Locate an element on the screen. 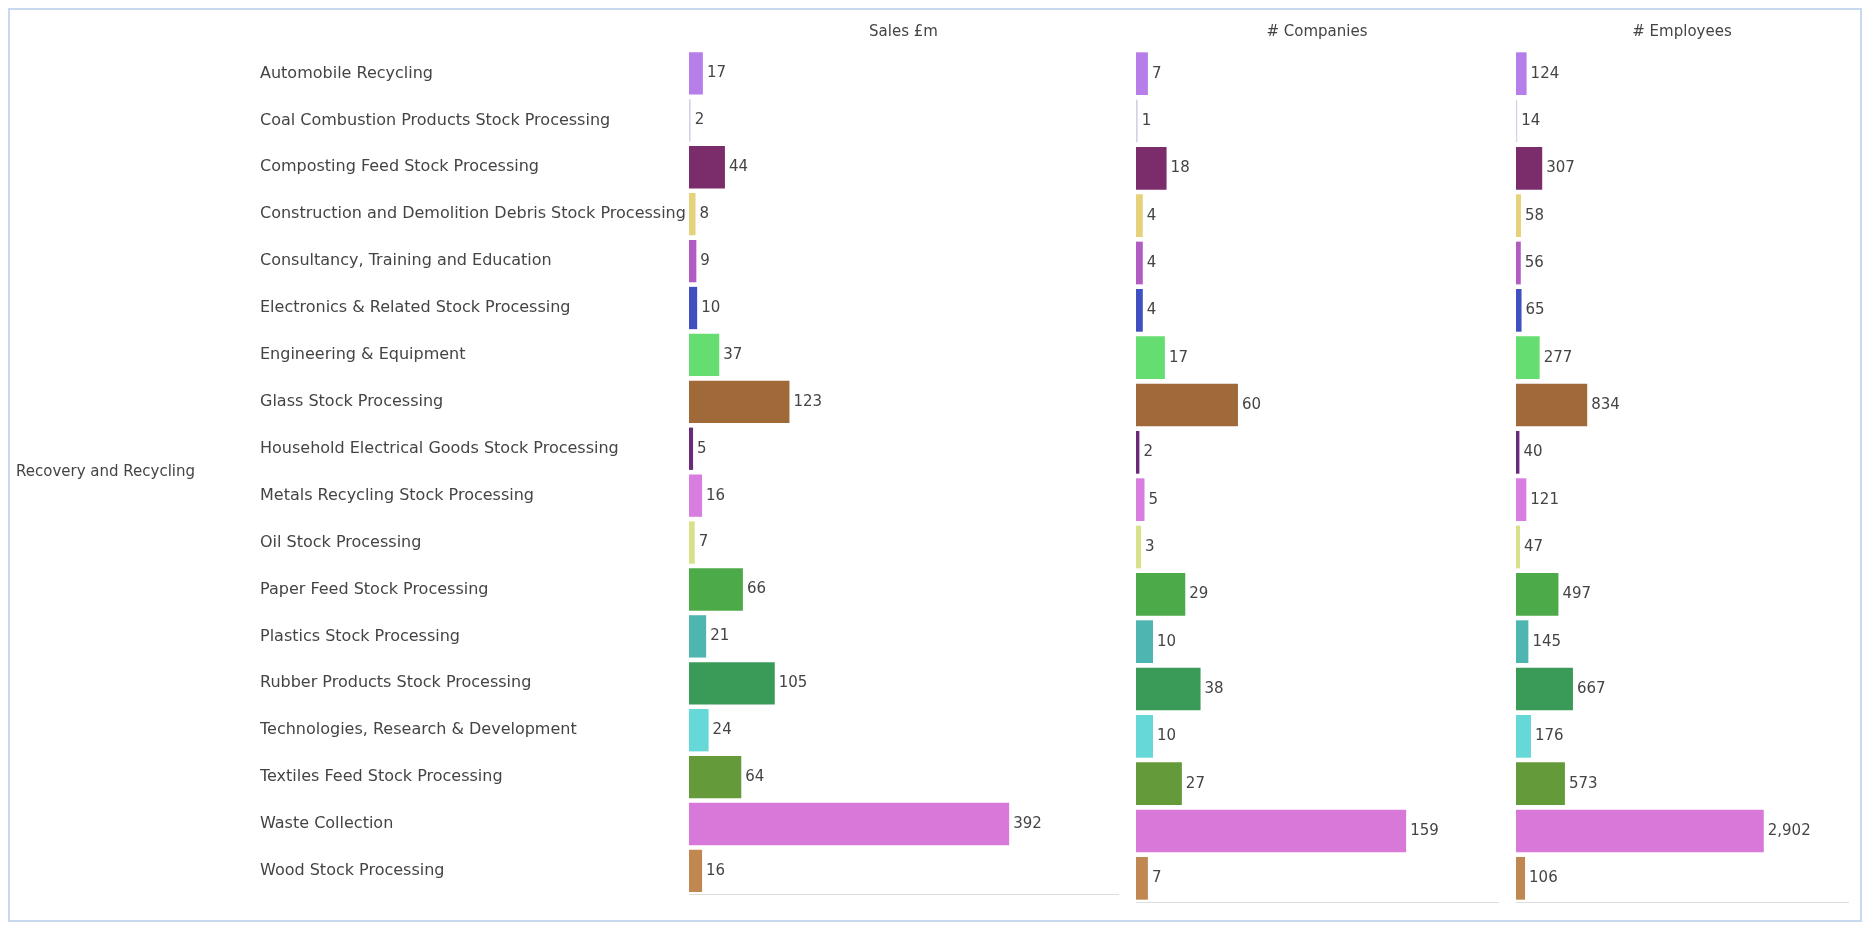  data-label: 106 is located at coordinates (1543, 877).